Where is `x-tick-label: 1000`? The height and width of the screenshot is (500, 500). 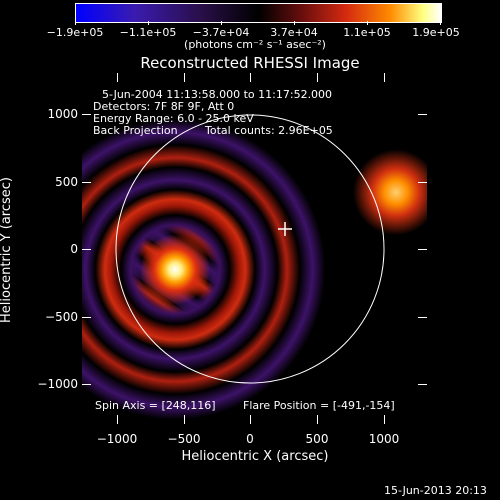
x-tick-label: 1000 is located at coordinates (384, 439).